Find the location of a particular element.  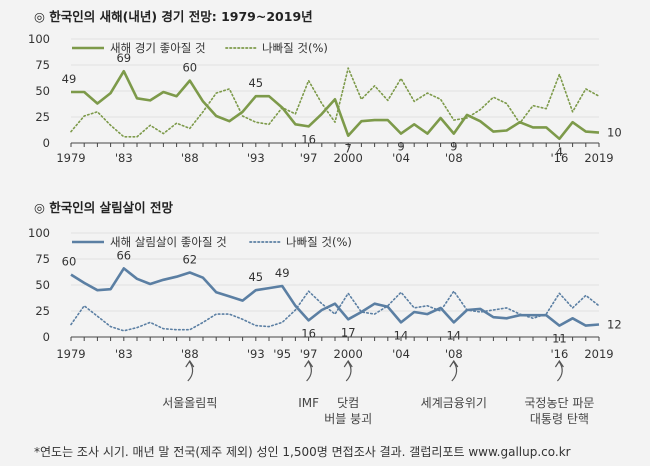

data-label: 11 is located at coordinates (559, 339).